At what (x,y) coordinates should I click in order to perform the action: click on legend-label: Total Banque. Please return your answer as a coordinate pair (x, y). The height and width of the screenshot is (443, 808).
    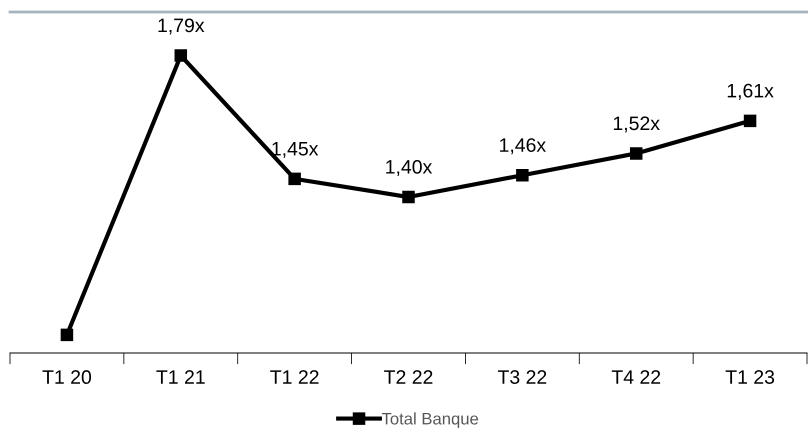
    Looking at the image, I should click on (430, 420).